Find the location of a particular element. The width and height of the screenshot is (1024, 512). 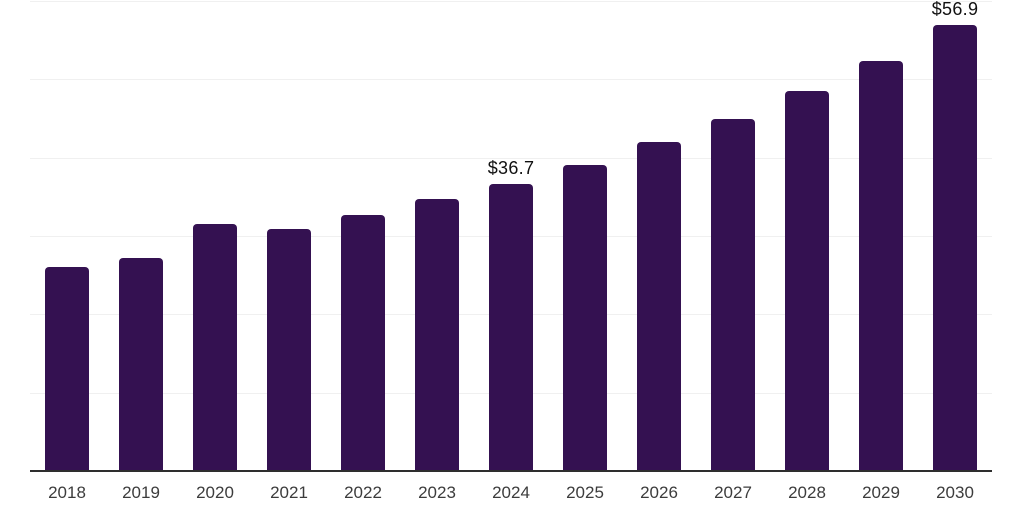

bar-2021 is located at coordinates (289, 349).